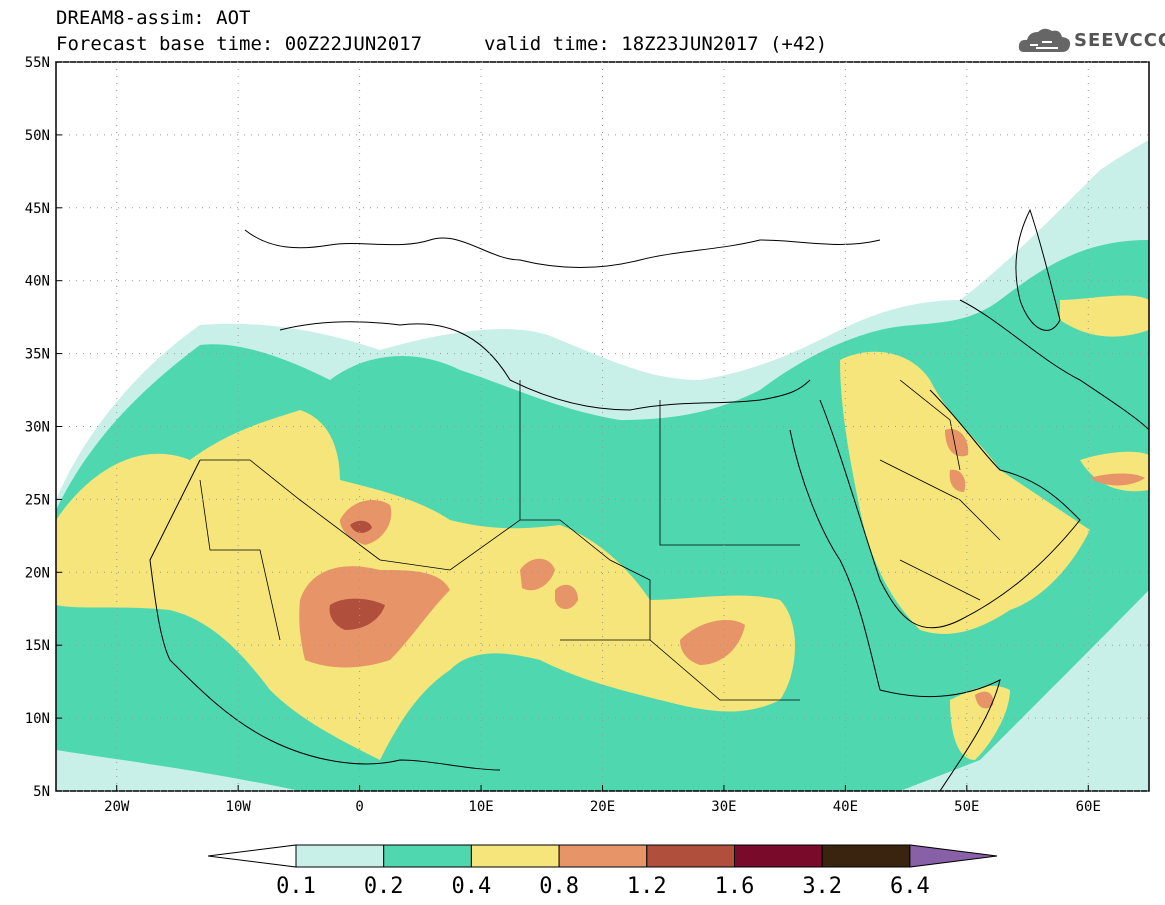  What do you see at coordinates (117, 807) in the screenshot?
I see `lon-tick-label: 20W` at bounding box center [117, 807].